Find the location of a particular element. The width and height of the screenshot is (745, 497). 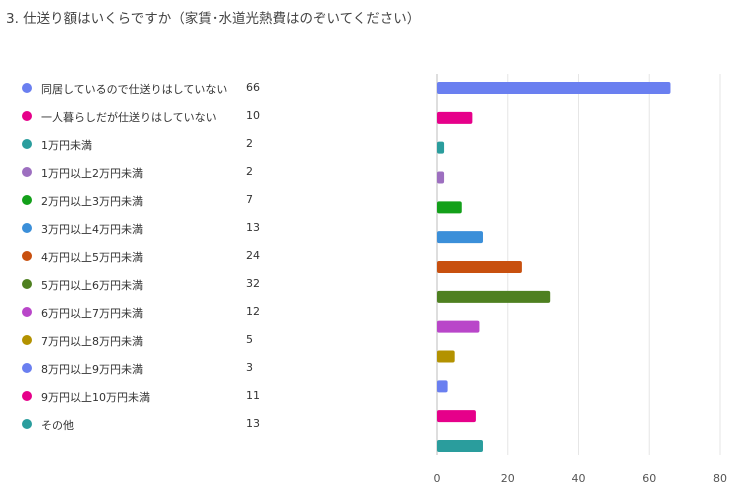

legend-item: 1万円以上2万円未満 2 is located at coordinates (145, 179).